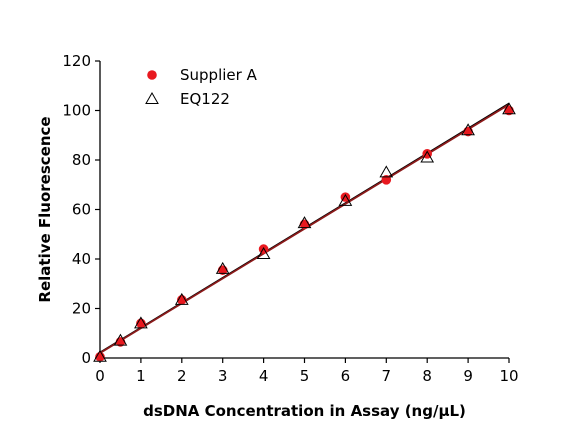 The image size is (566, 437). Describe the element at coordinates (81, 160) in the screenshot. I see `y-tick-label: 80` at that location.